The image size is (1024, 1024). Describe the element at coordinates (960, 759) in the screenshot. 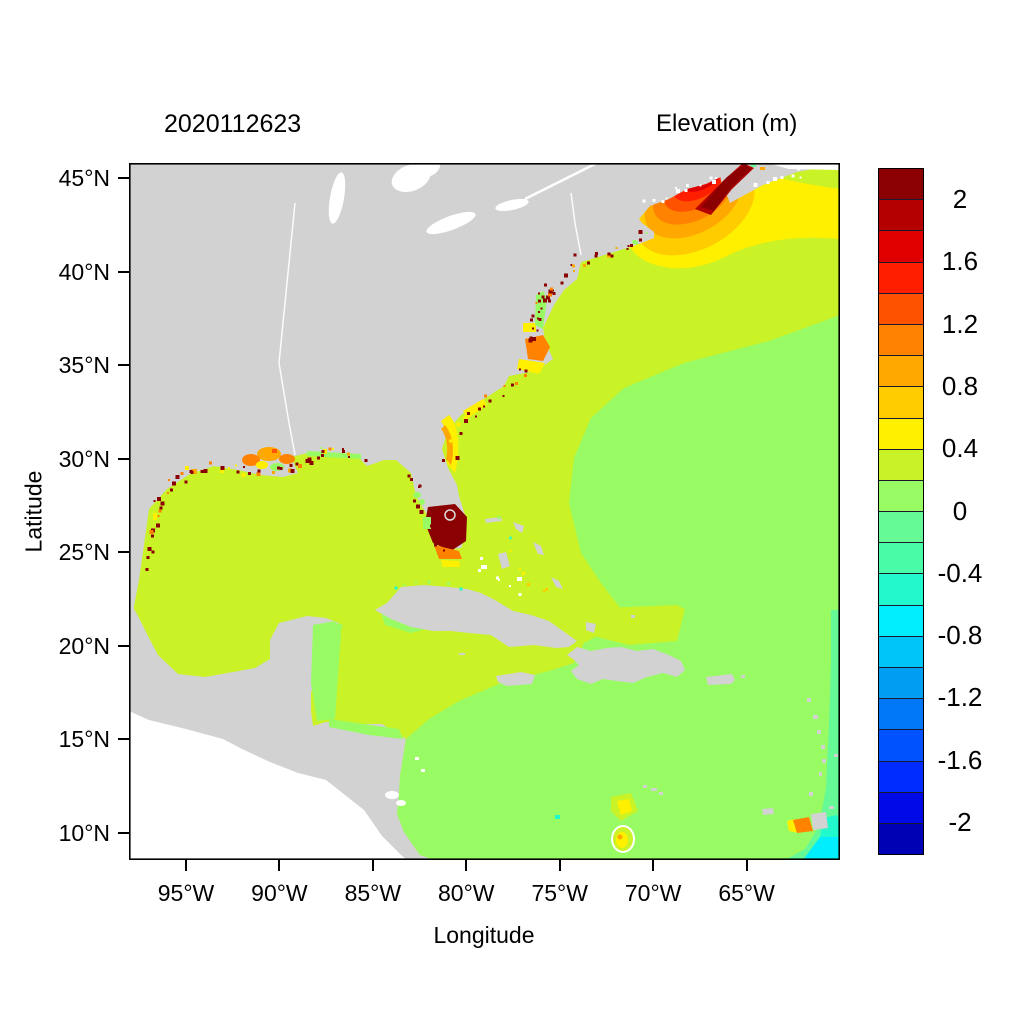

I see `colorbar-tick-label: -1.6` at that location.